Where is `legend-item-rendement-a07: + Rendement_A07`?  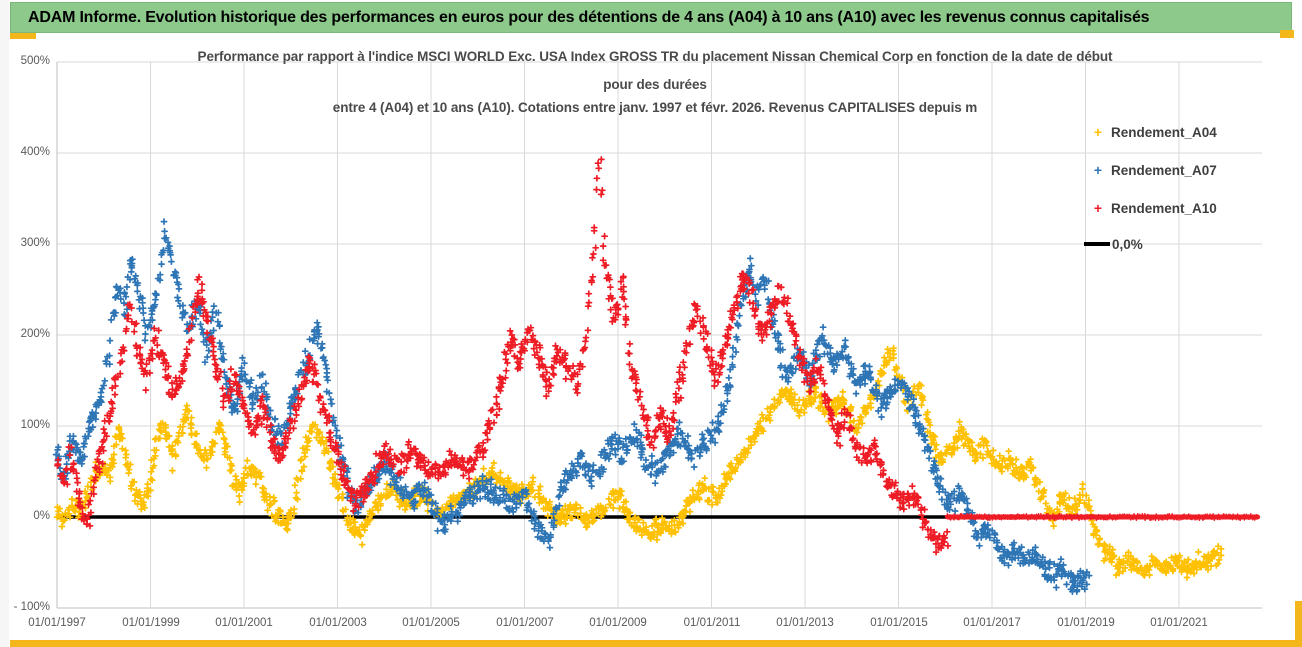
legend-item-rendement-a07: + Rendement_A07 is located at coordinates (1192, 170).